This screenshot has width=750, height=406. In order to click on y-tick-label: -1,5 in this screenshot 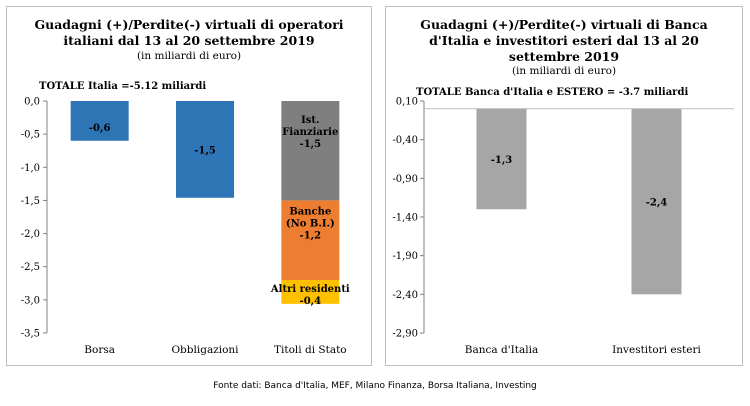, I will do `click(30, 201)`.